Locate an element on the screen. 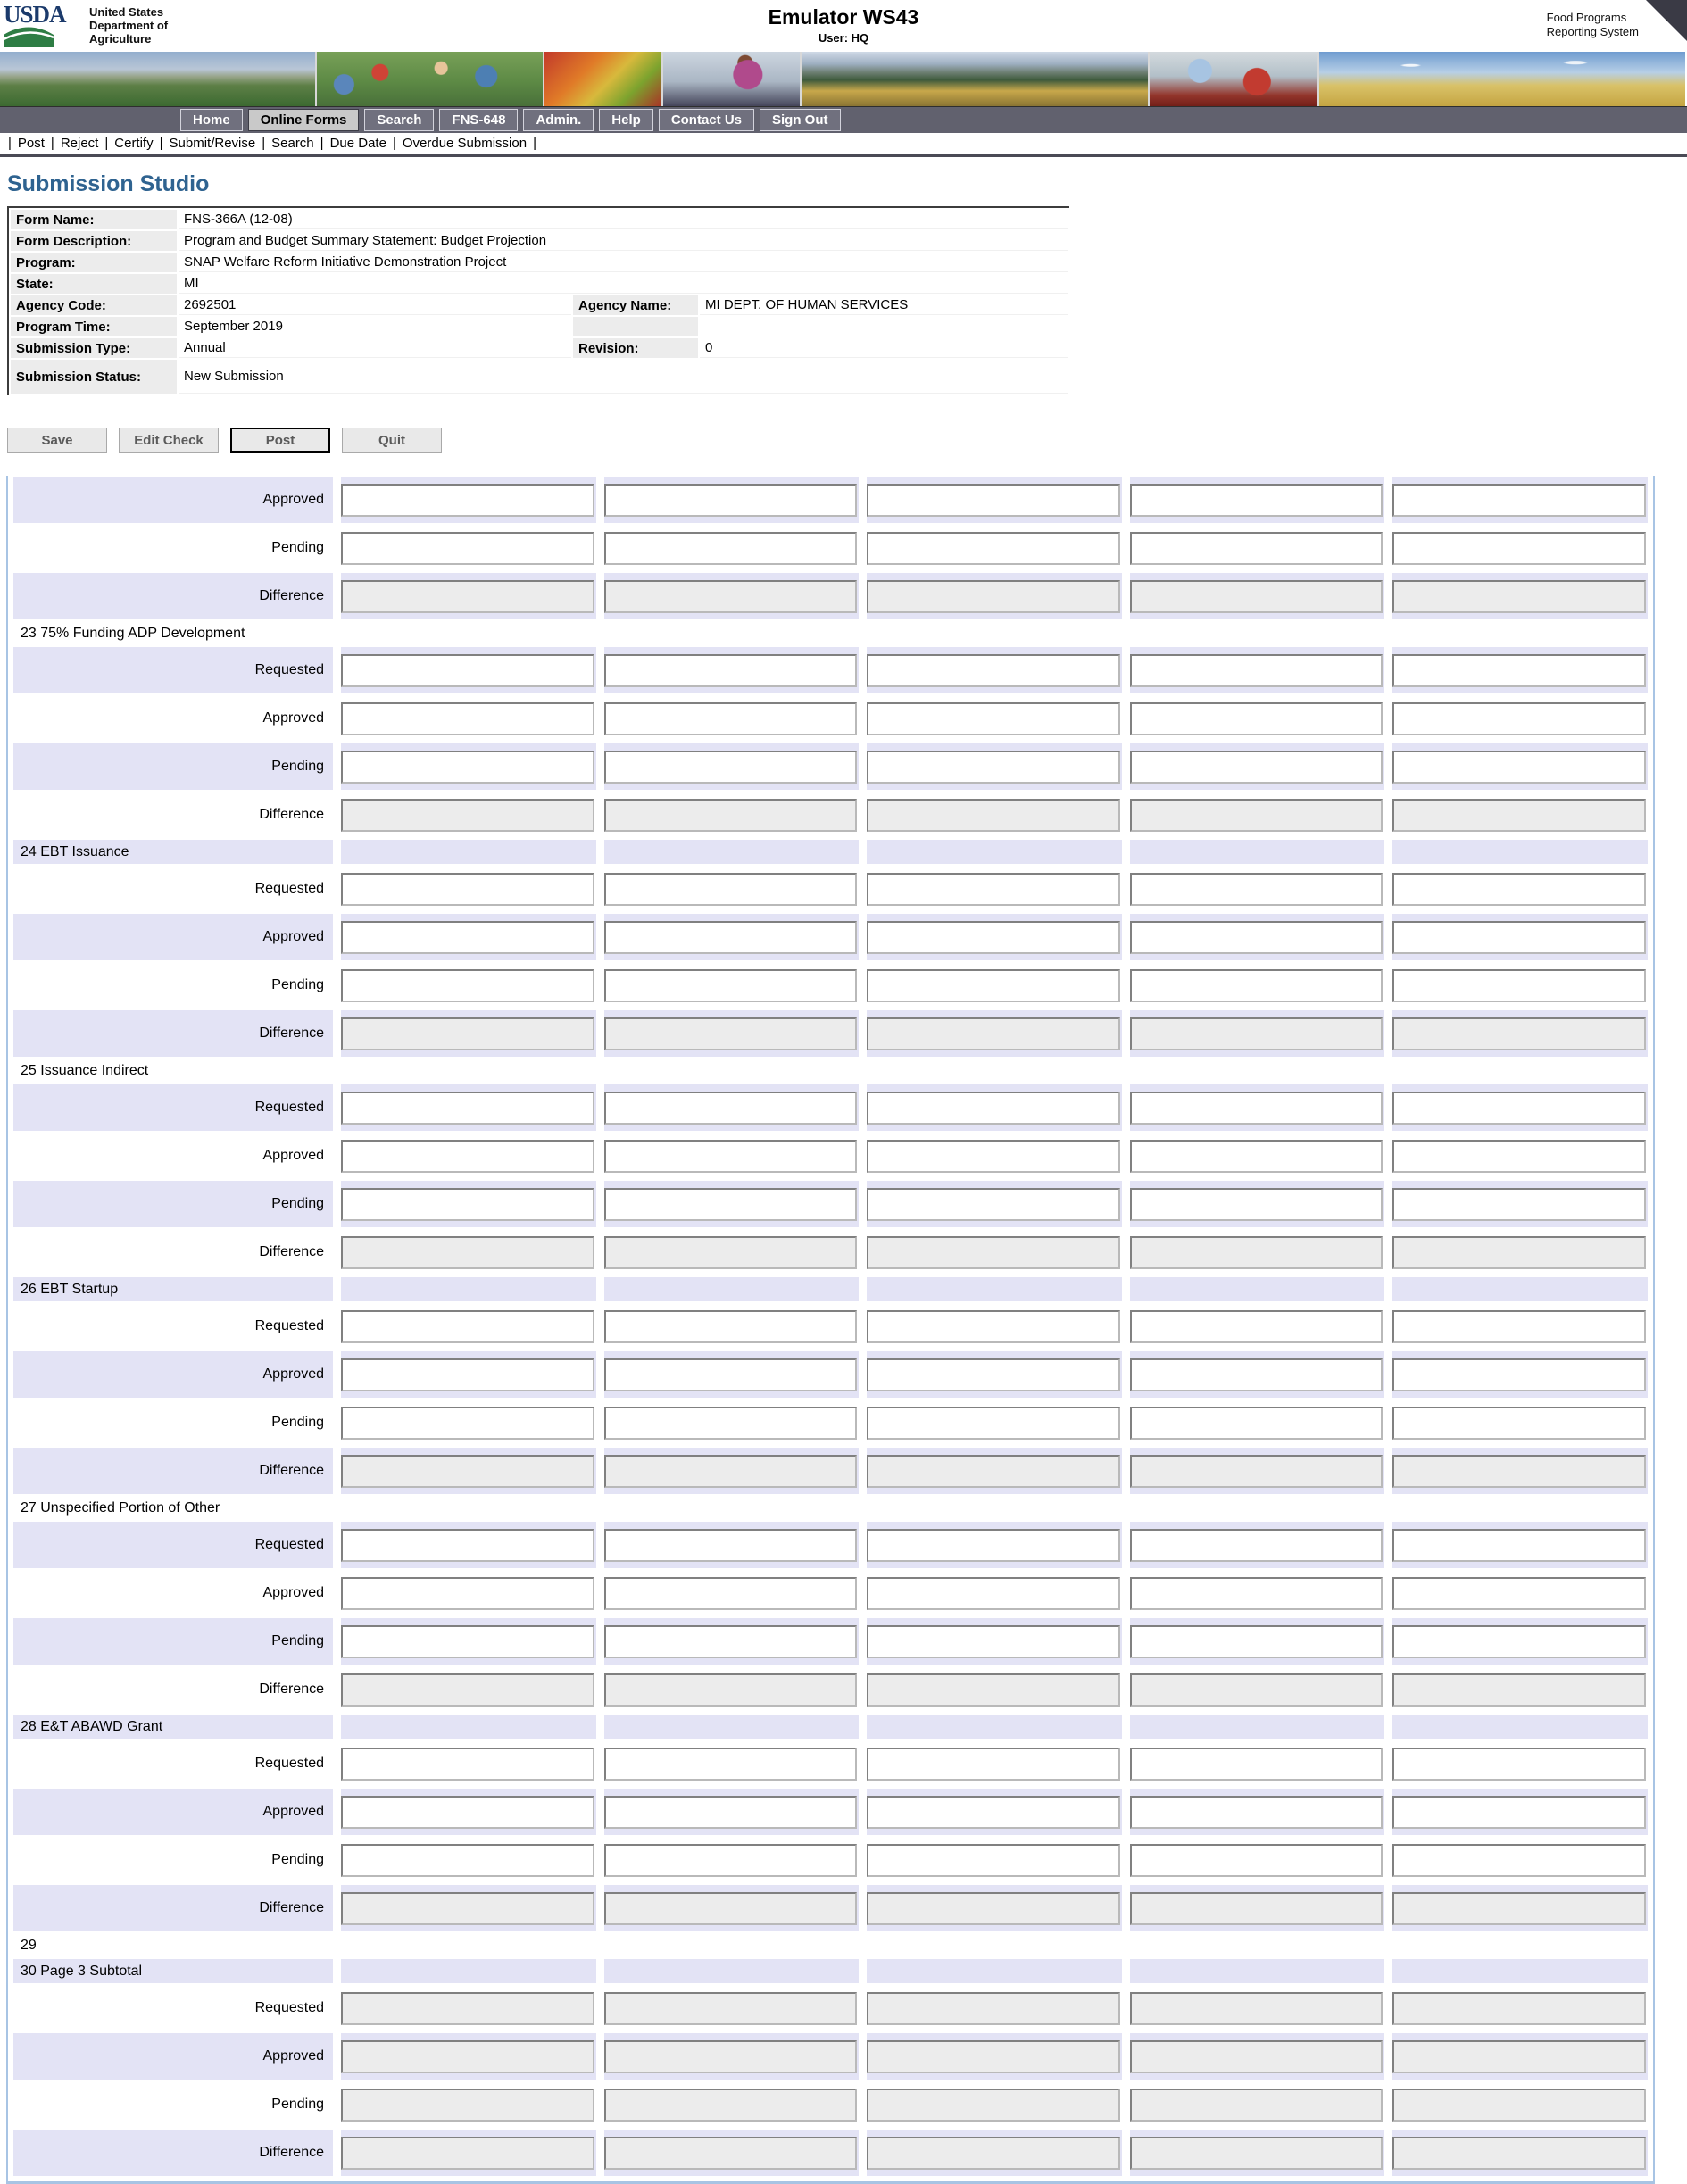  nav-tab-contact-us: Contact Us is located at coordinates (706, 120).